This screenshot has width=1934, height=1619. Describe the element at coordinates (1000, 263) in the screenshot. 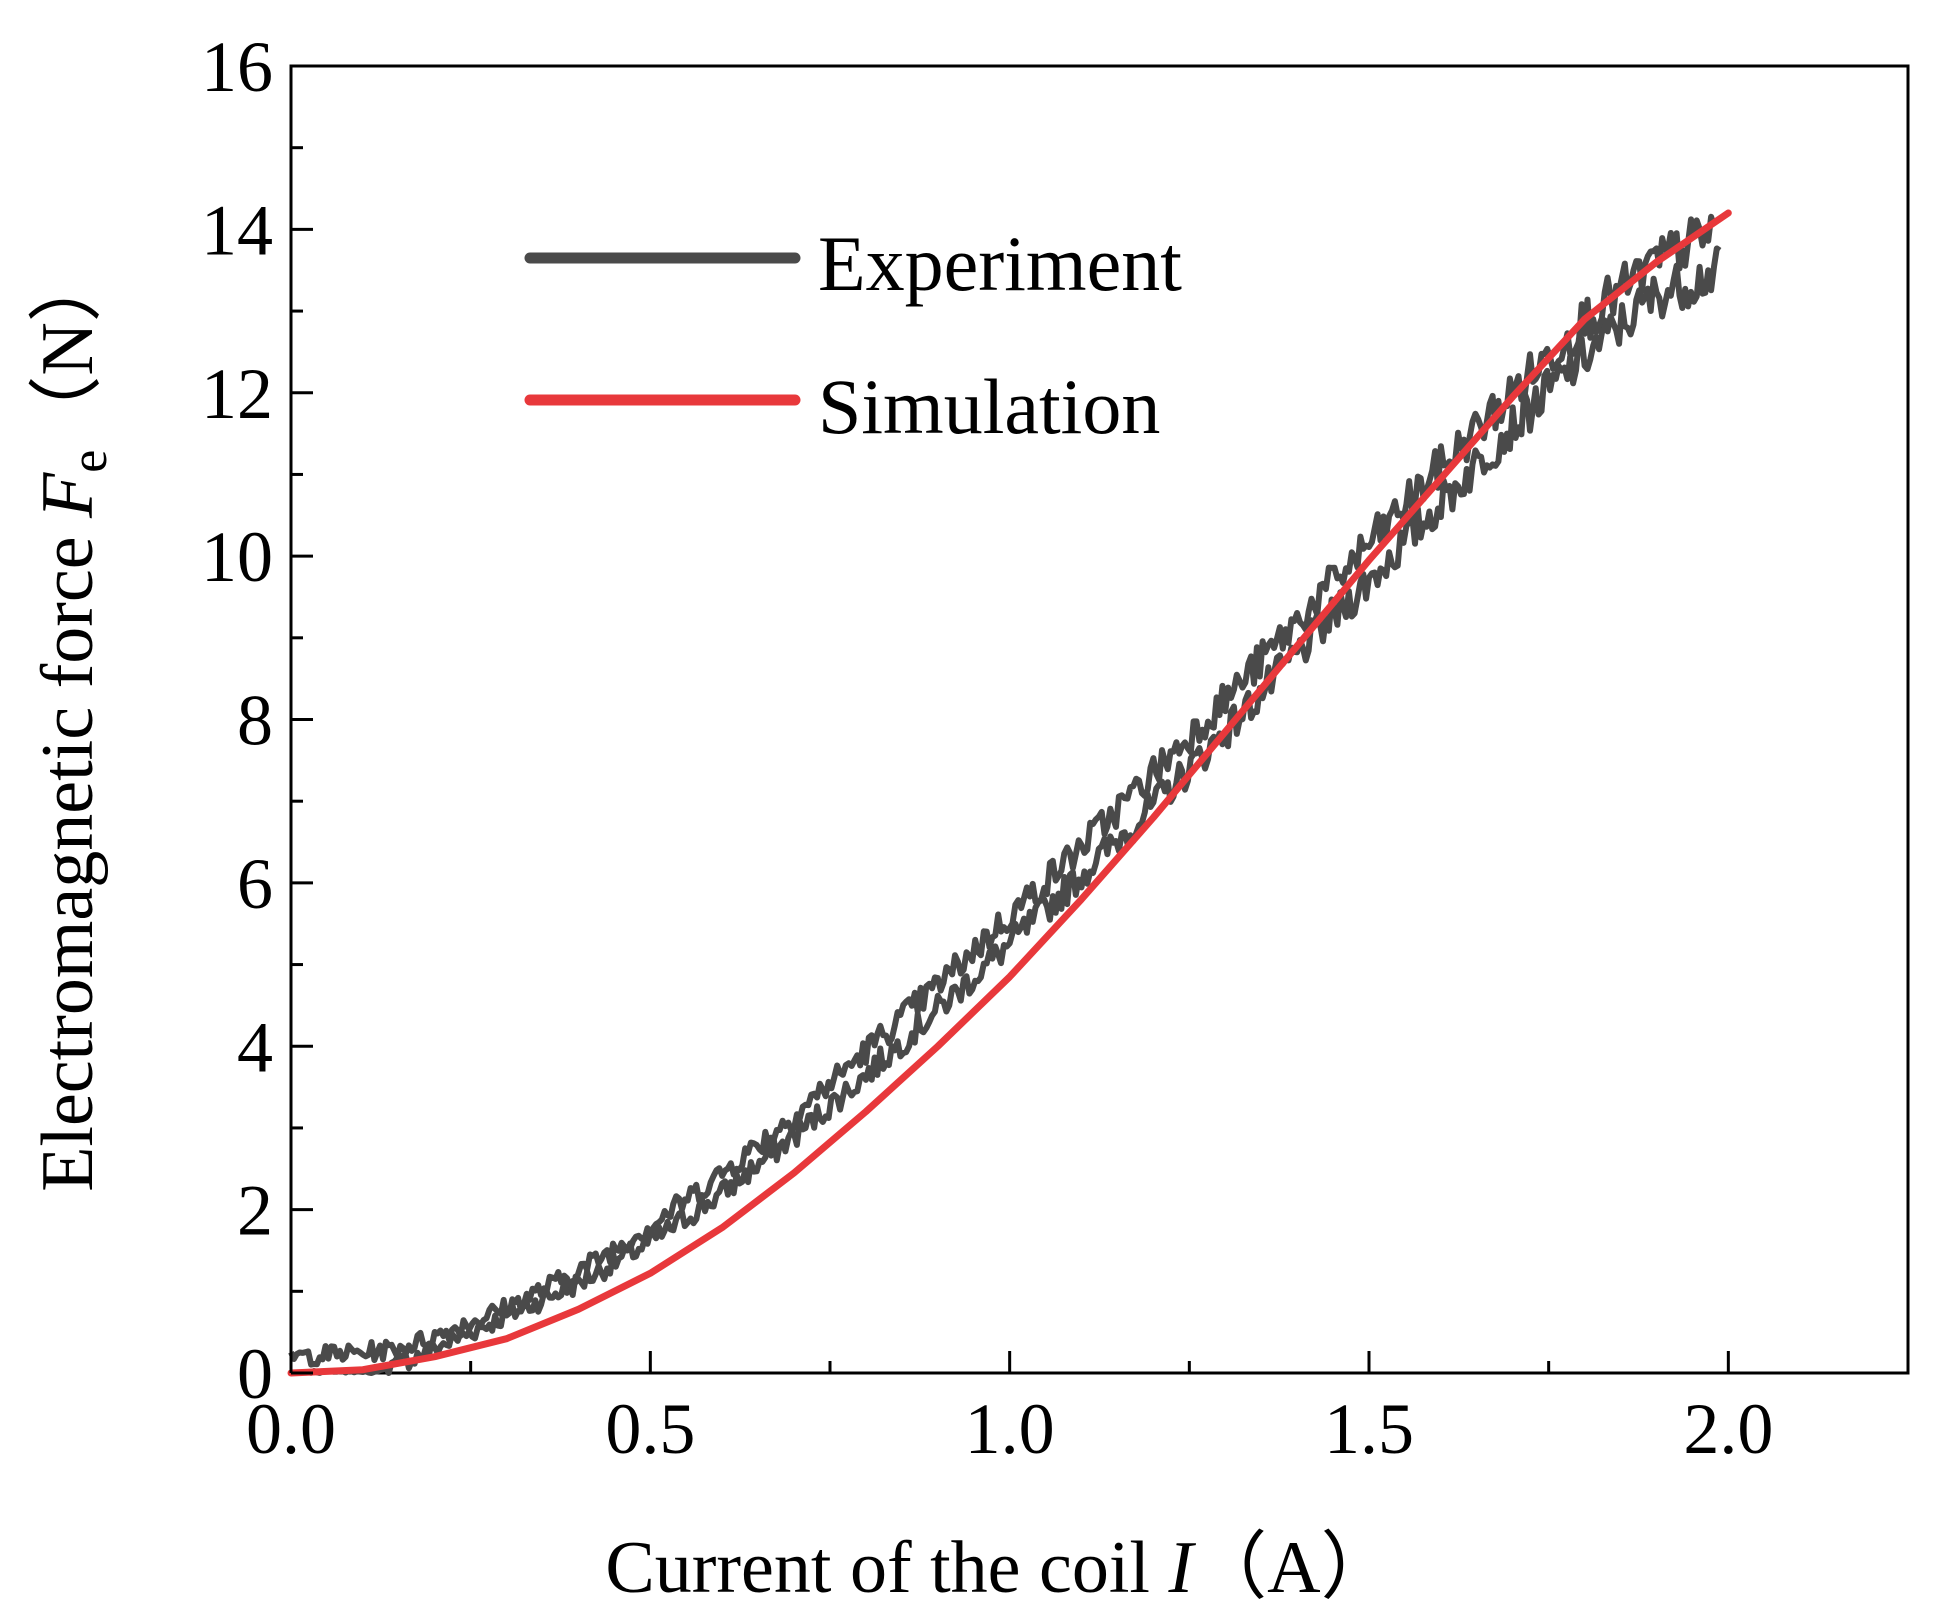

I see `legend-label-experiment: Experiment` at that location.